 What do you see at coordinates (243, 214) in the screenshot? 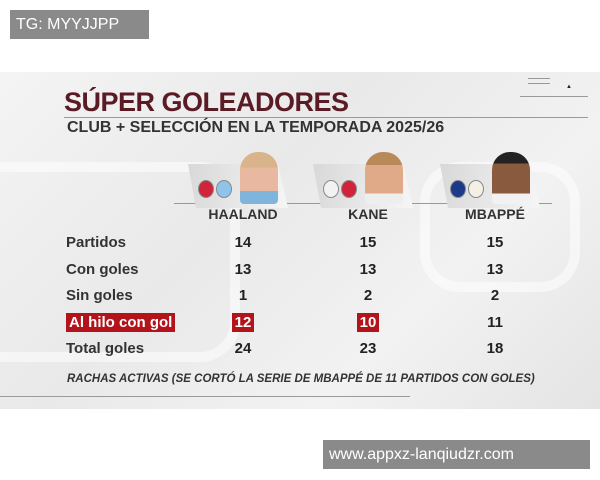
I see `player-name: HAALAND` at bounding box center [243, 214].